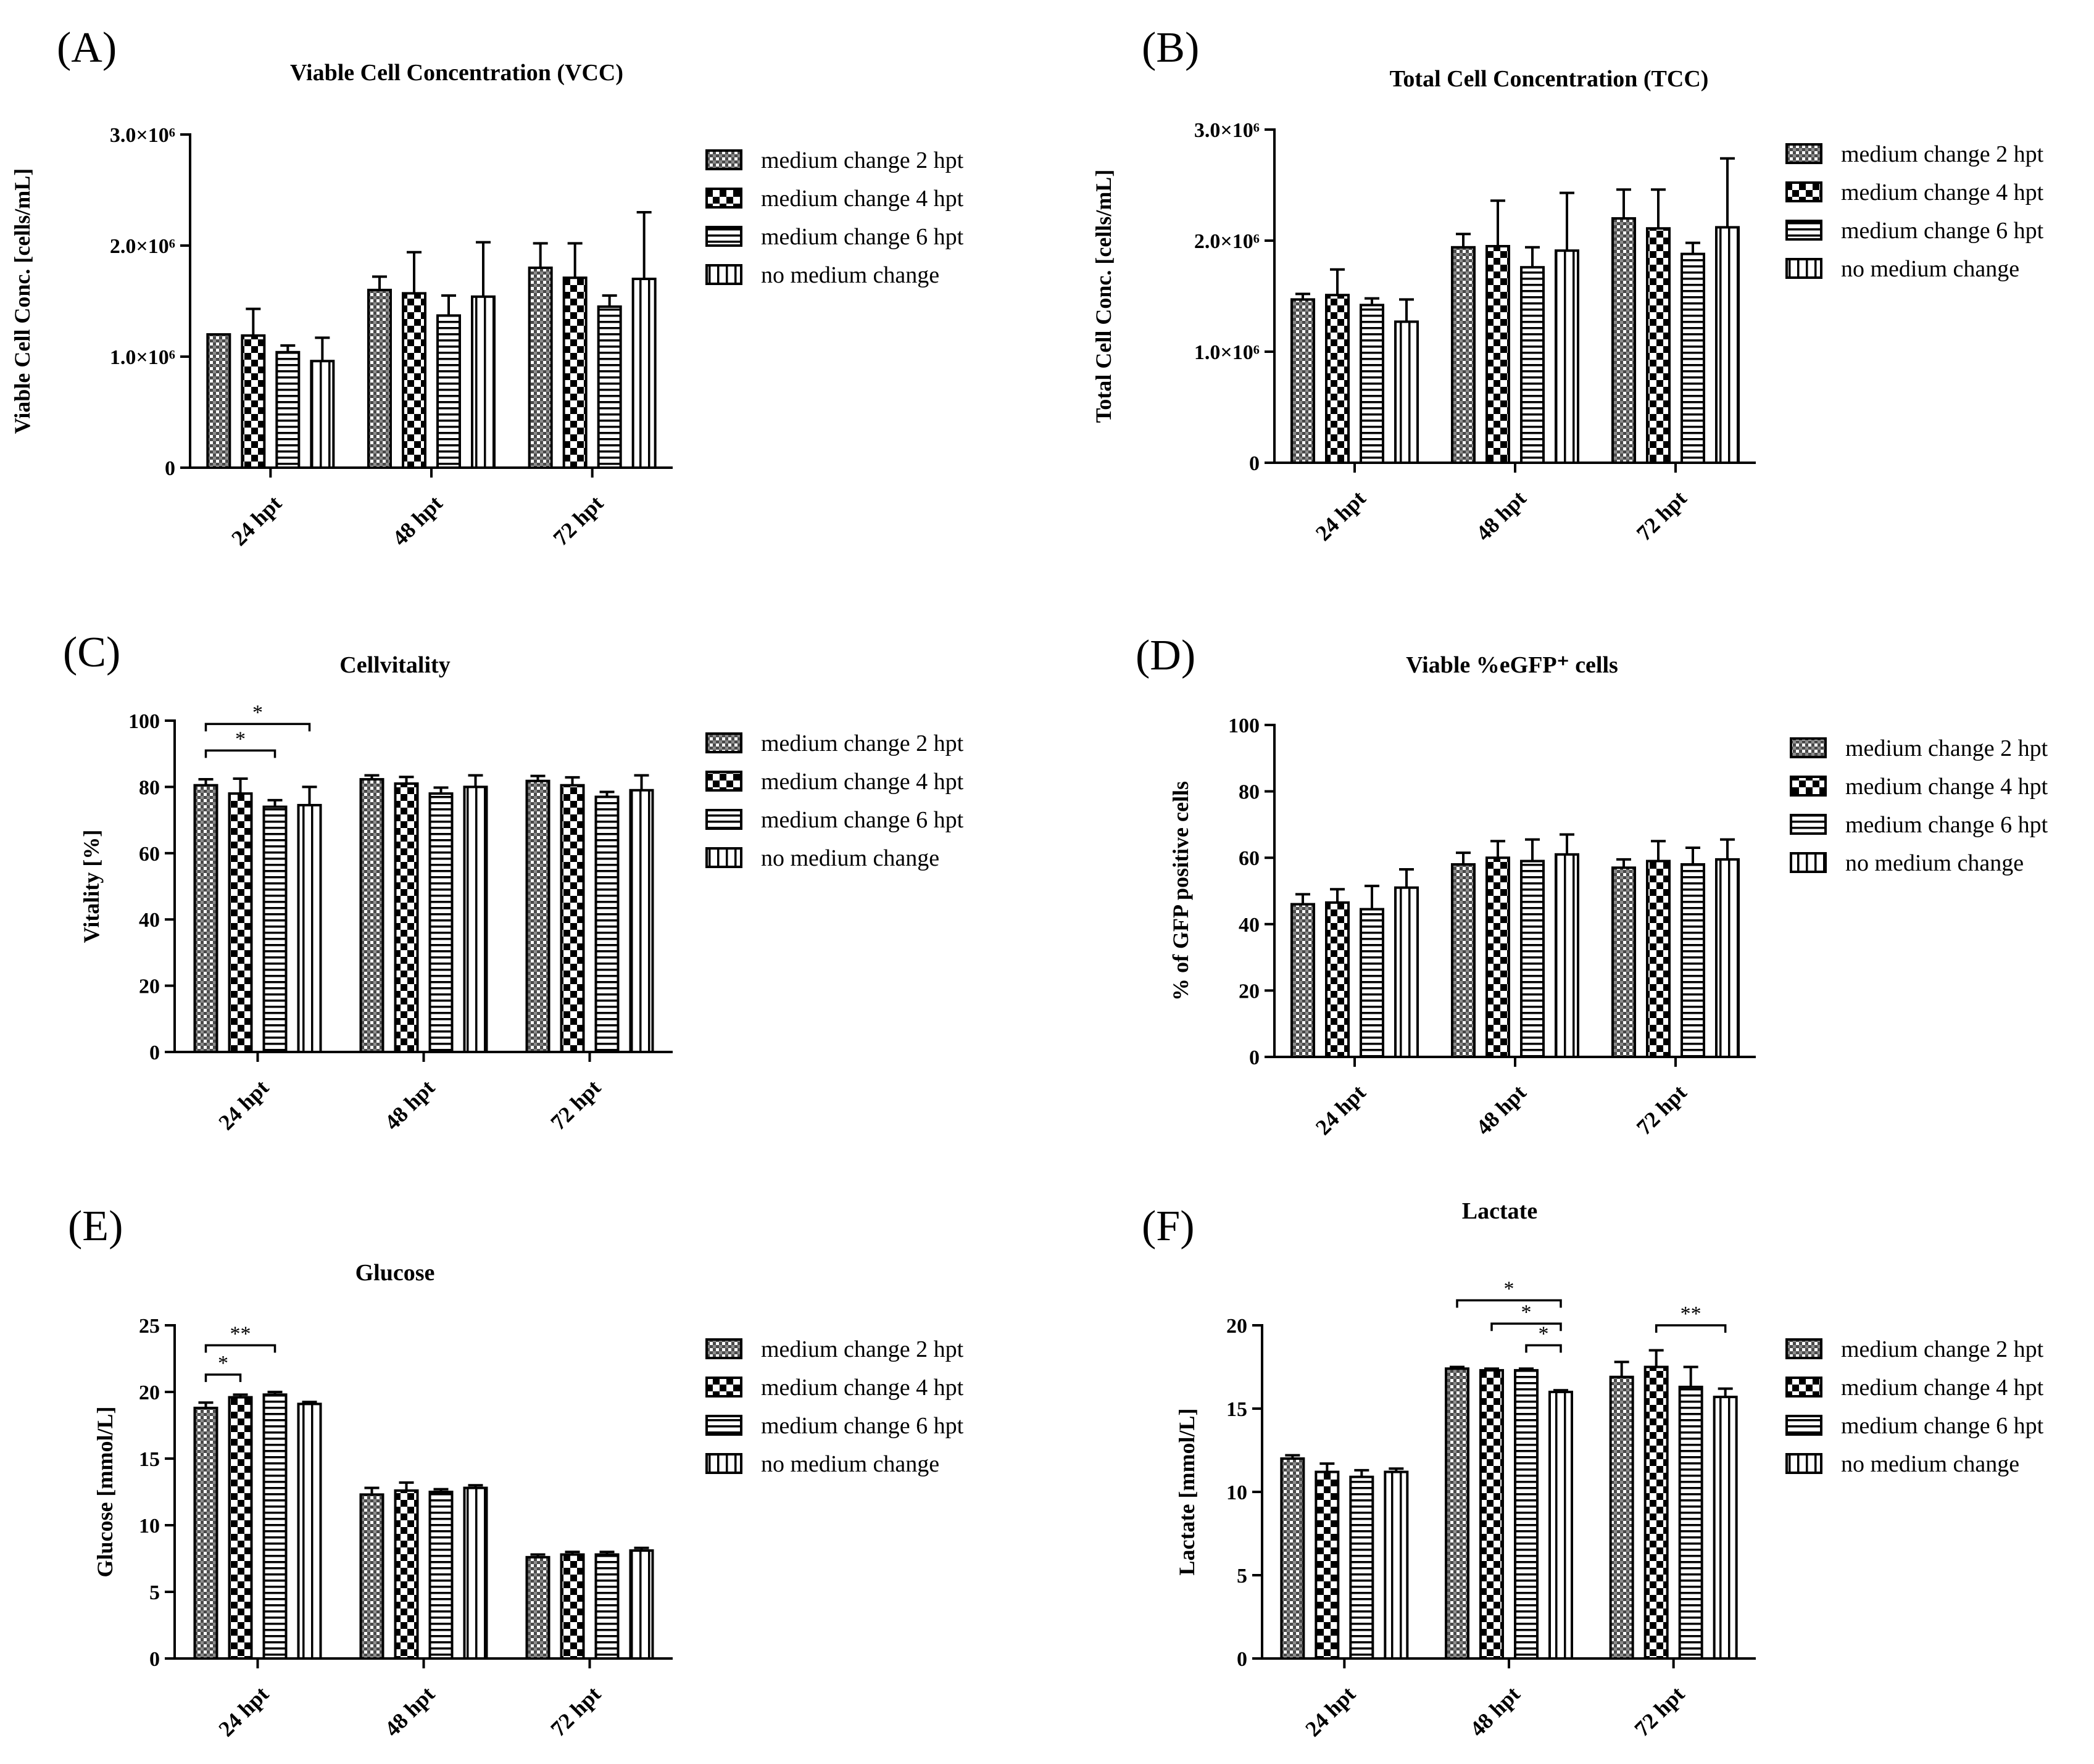 This screenshot has width=2094, height=1764. Describe the element at coordinates (144, 721) in the screenshot. I see `y-tick-label: 100` at that location.